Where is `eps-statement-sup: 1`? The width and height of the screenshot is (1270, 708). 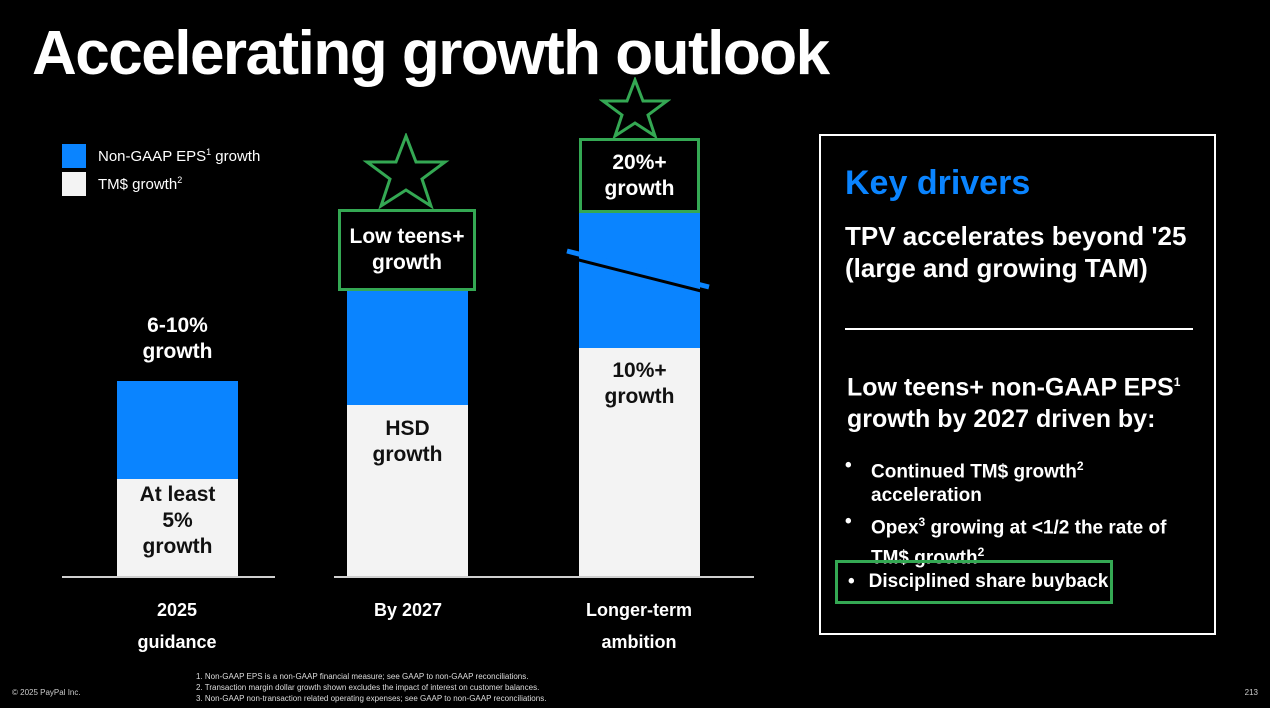 eps-statement-sup: 1 is located at coordinates (1177, 382).